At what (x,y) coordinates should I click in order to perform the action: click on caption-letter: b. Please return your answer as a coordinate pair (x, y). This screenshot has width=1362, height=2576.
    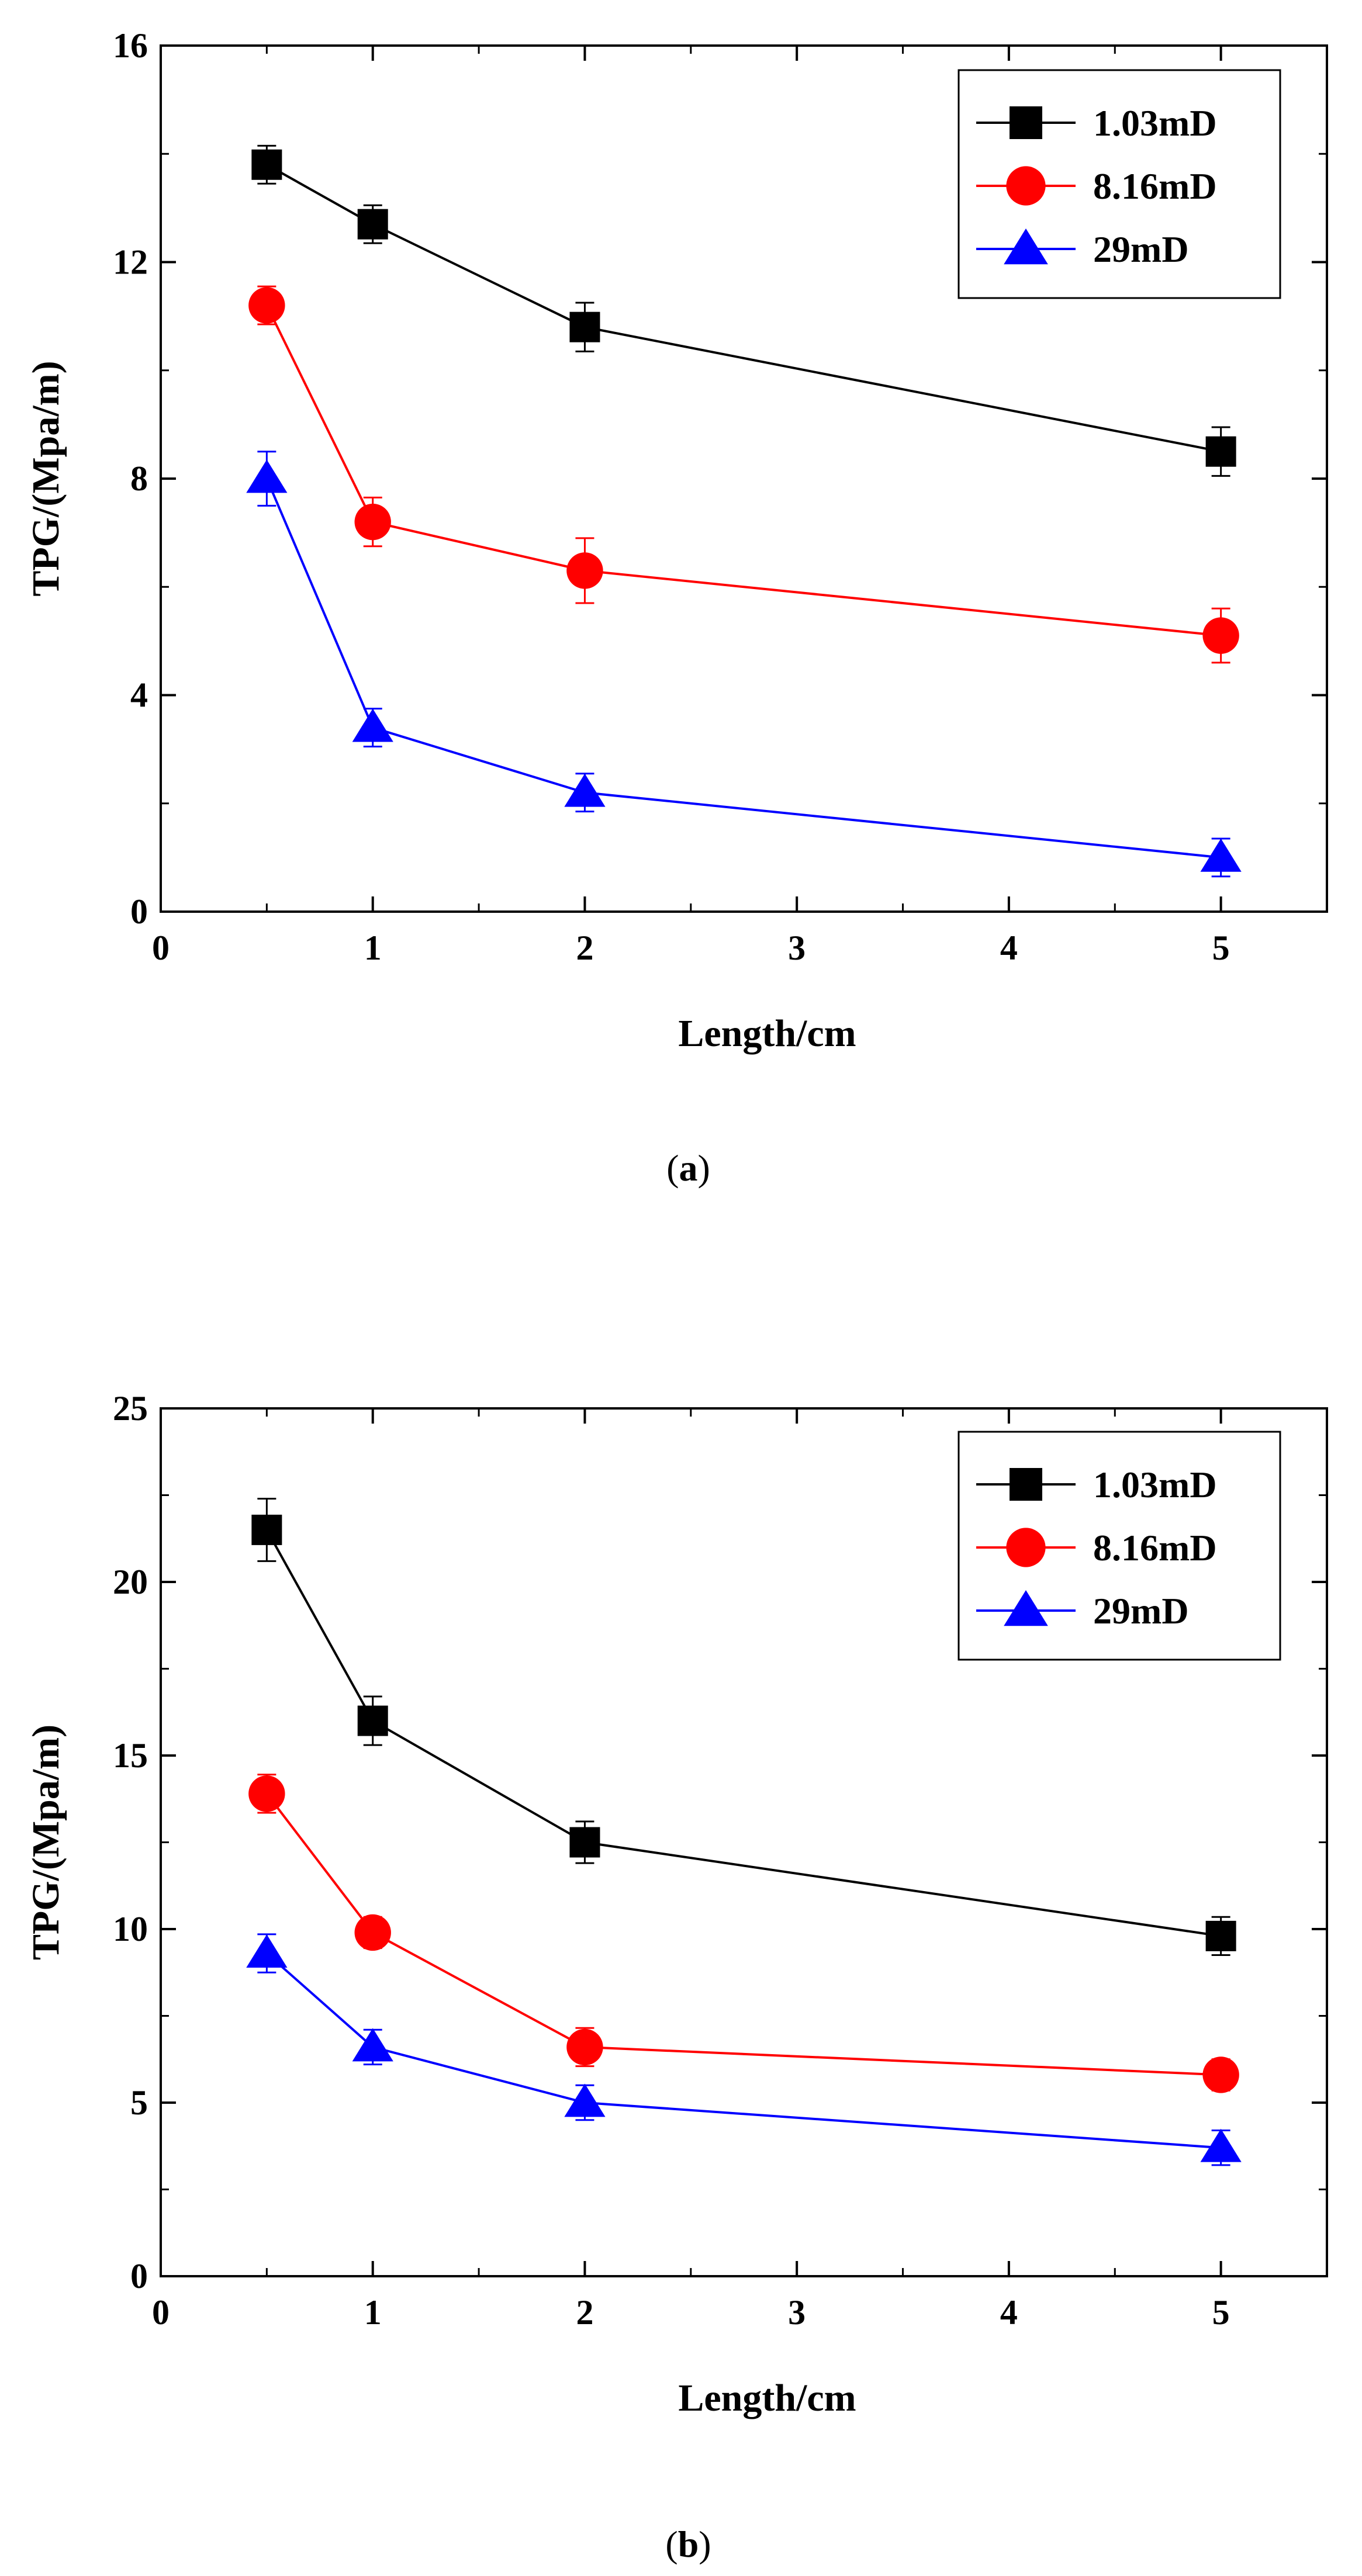
    Looking at the image, I should click on (688, 2544).